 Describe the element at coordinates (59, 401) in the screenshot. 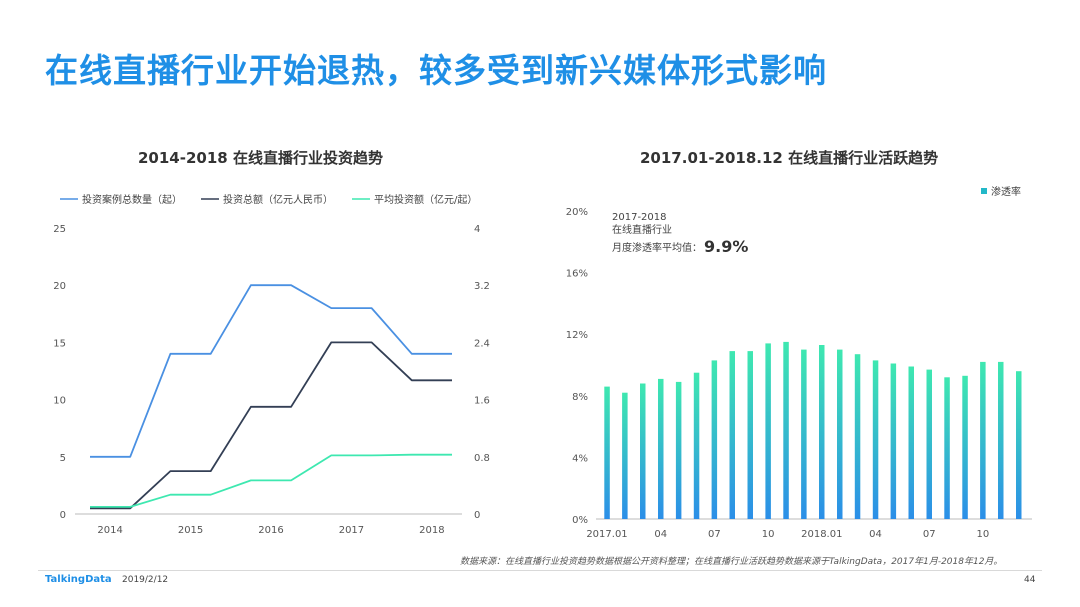

I see `left-y-tick-label: 10` at that location.